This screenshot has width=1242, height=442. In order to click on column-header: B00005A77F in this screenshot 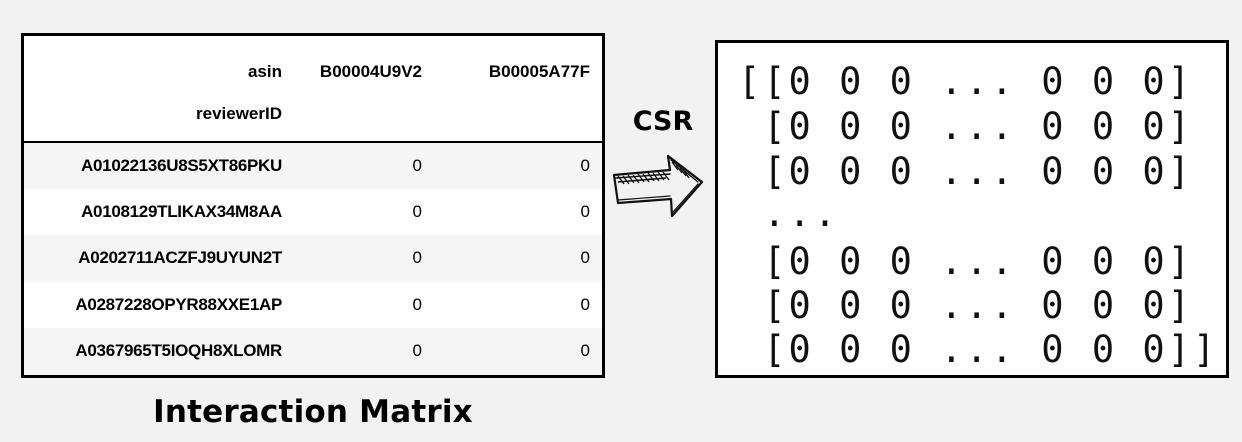, I will do `click(539, 71)`.